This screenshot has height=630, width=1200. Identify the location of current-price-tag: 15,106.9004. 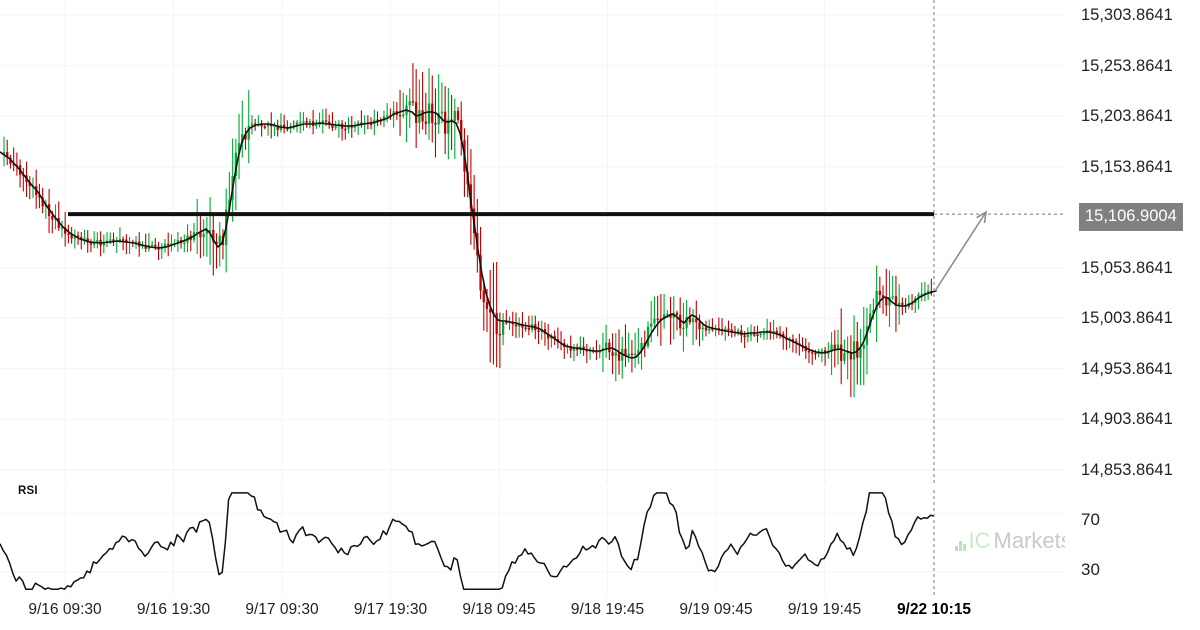
(1131, 217).